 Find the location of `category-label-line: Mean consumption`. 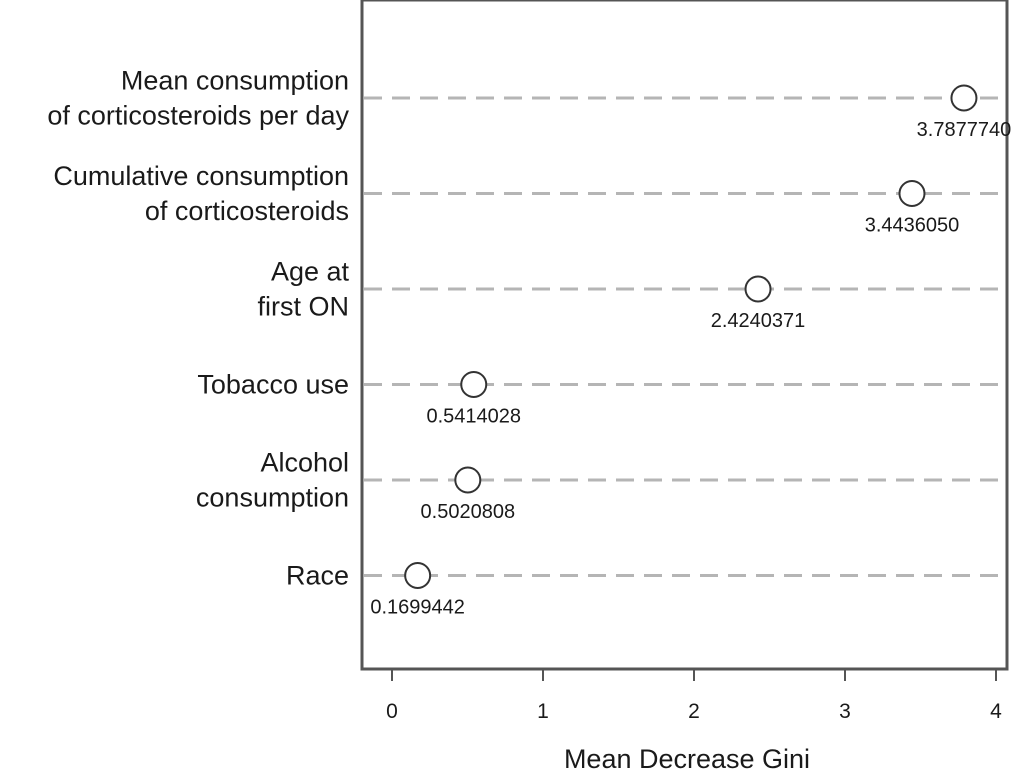

category-label-line: Mean consumption is located at coordinates (235, 81).